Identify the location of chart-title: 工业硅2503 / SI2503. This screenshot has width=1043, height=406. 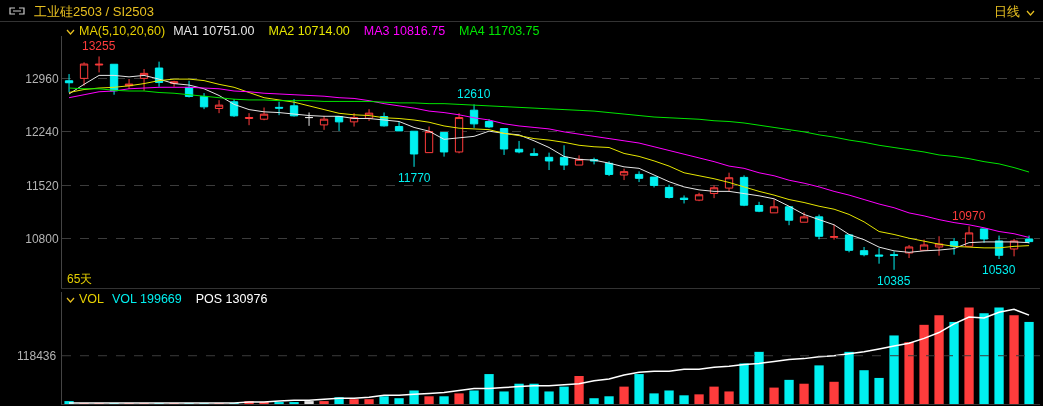
(94, 12).